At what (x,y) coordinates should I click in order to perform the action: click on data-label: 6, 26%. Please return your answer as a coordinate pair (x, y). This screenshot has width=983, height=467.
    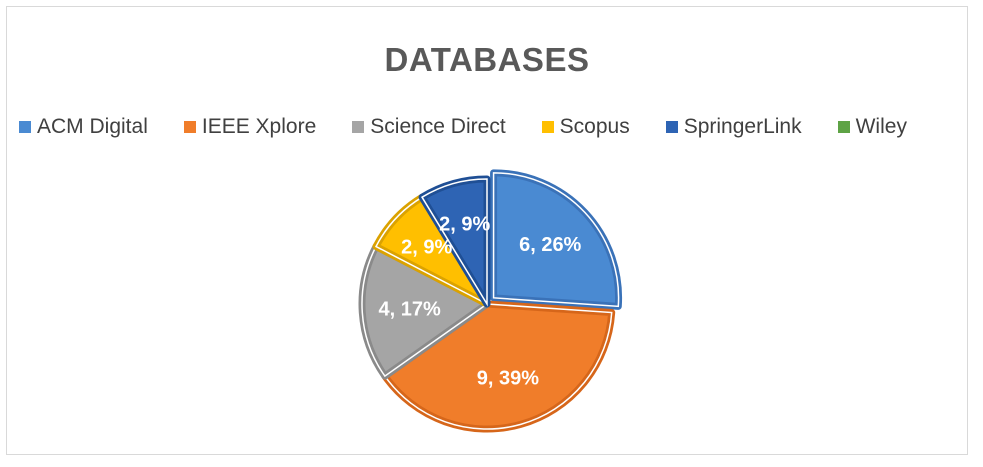
    Looking at the image, I should click on (550, 245).